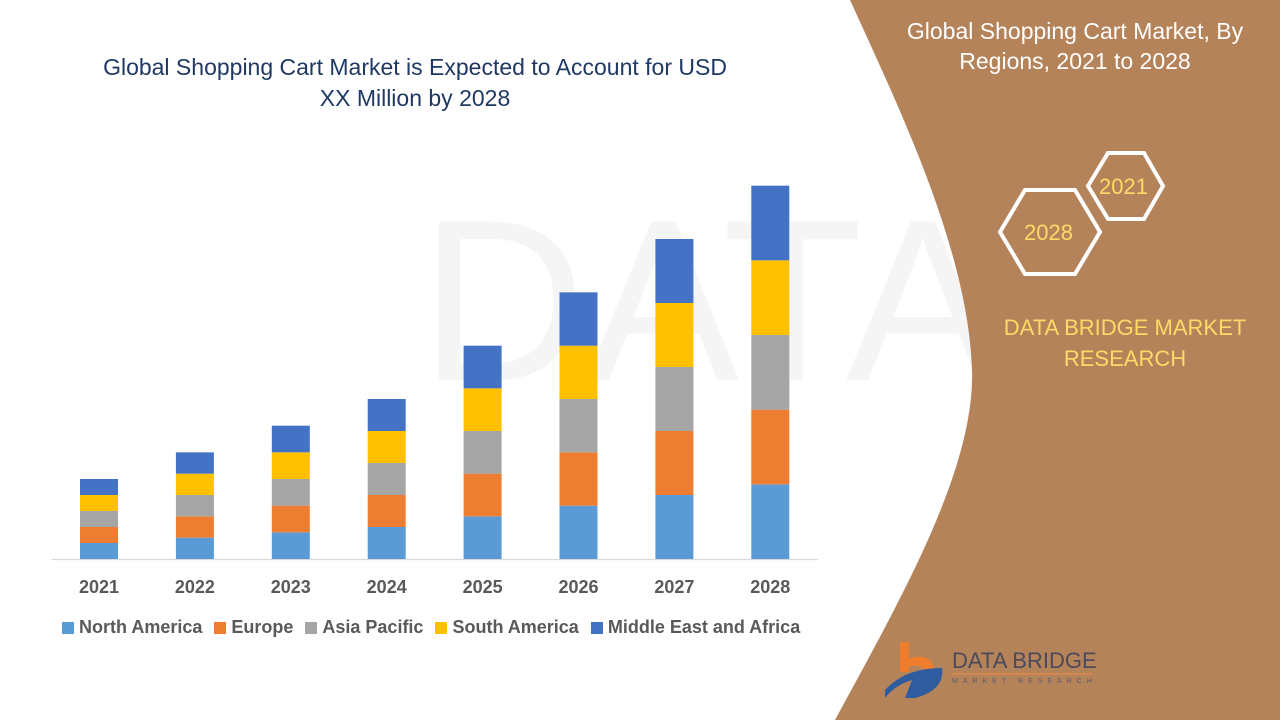 This screenshot has width=1280, height=720. Describe the element at coordinates (194, 484) in the screenshot. I see `bar-segment-2022-south-america` at that location.